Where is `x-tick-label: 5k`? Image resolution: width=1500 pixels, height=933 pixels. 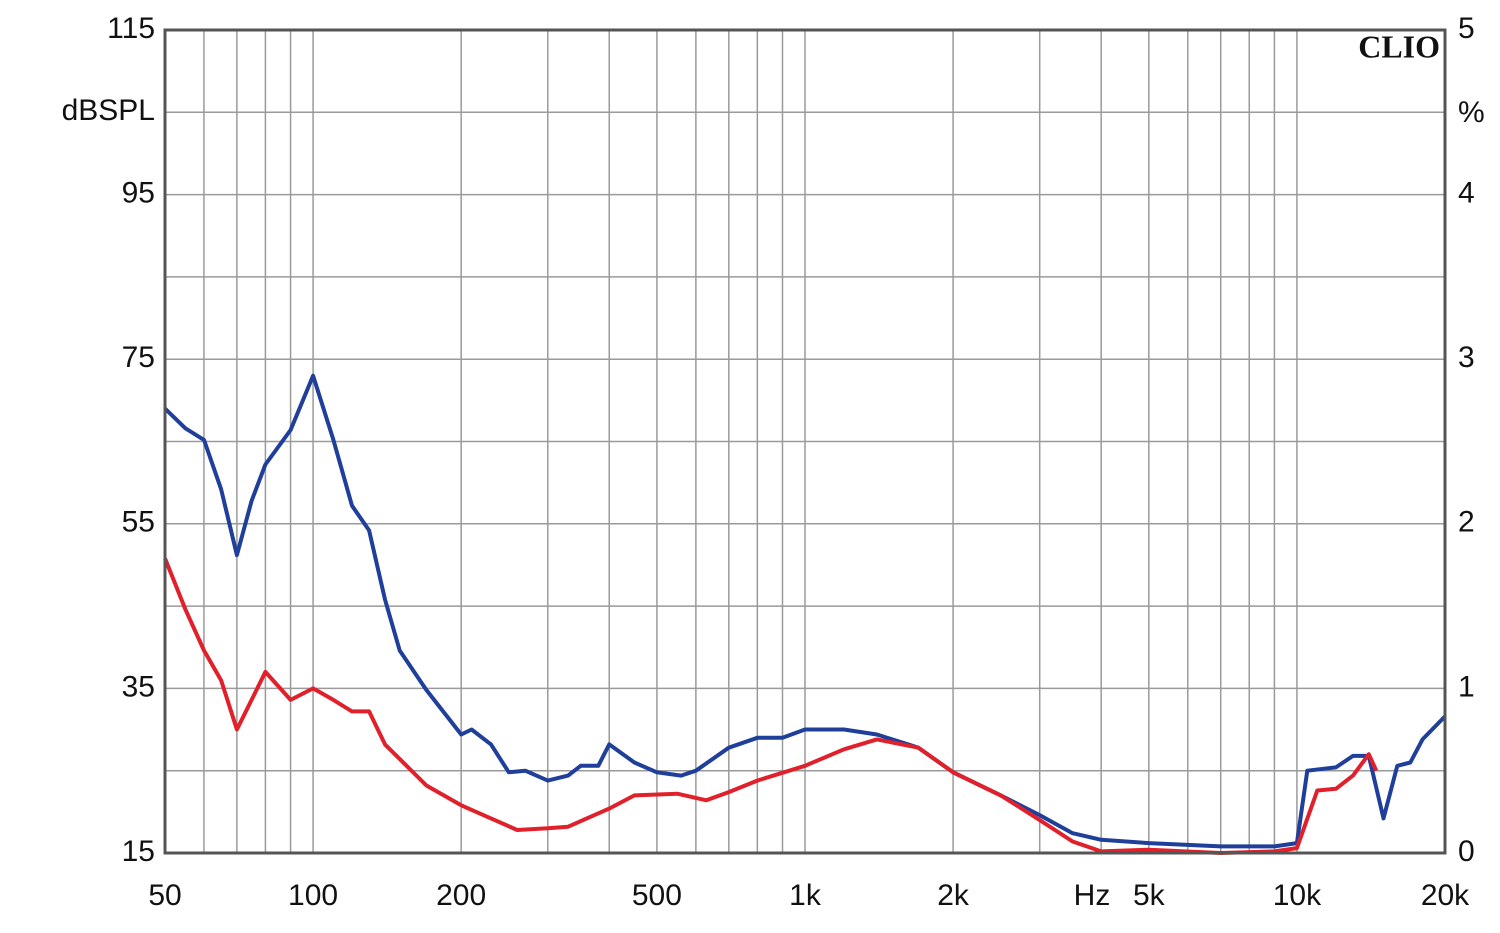
x-tick-label: 5k is located at coordinates (1149, 895).